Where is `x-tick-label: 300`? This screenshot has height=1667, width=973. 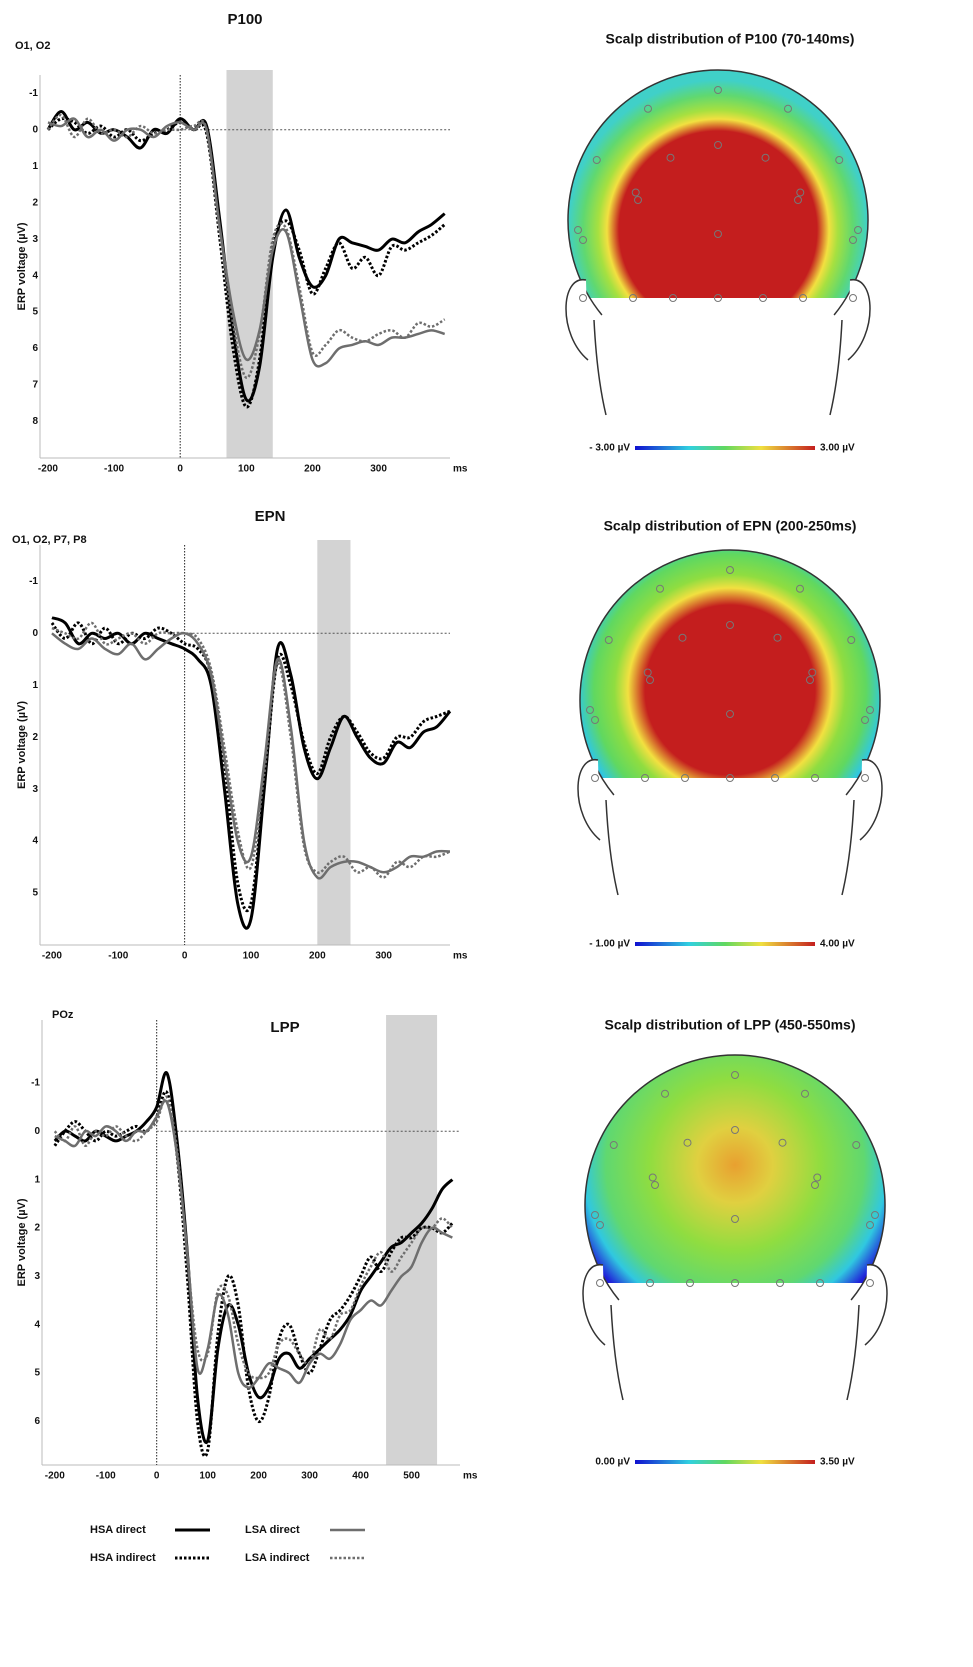
x-tick-label: 300 is located at coordinates (309, 1476).